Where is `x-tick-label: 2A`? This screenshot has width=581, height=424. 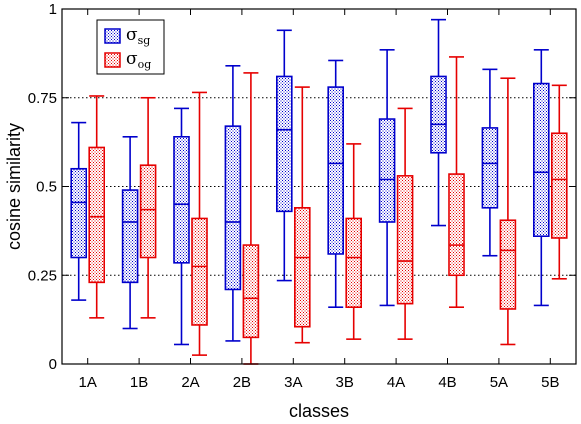 x-tick-label: 2A is located at coordinates (190, 382).